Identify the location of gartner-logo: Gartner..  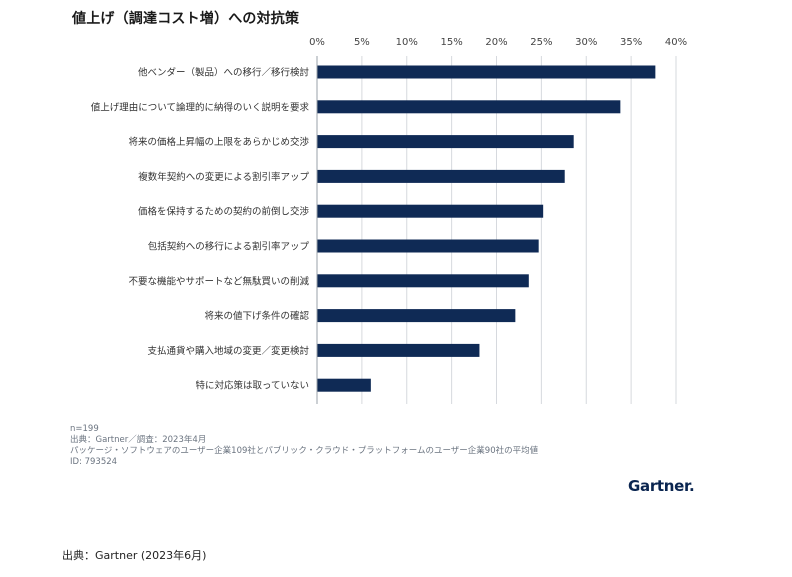
(661, 486).